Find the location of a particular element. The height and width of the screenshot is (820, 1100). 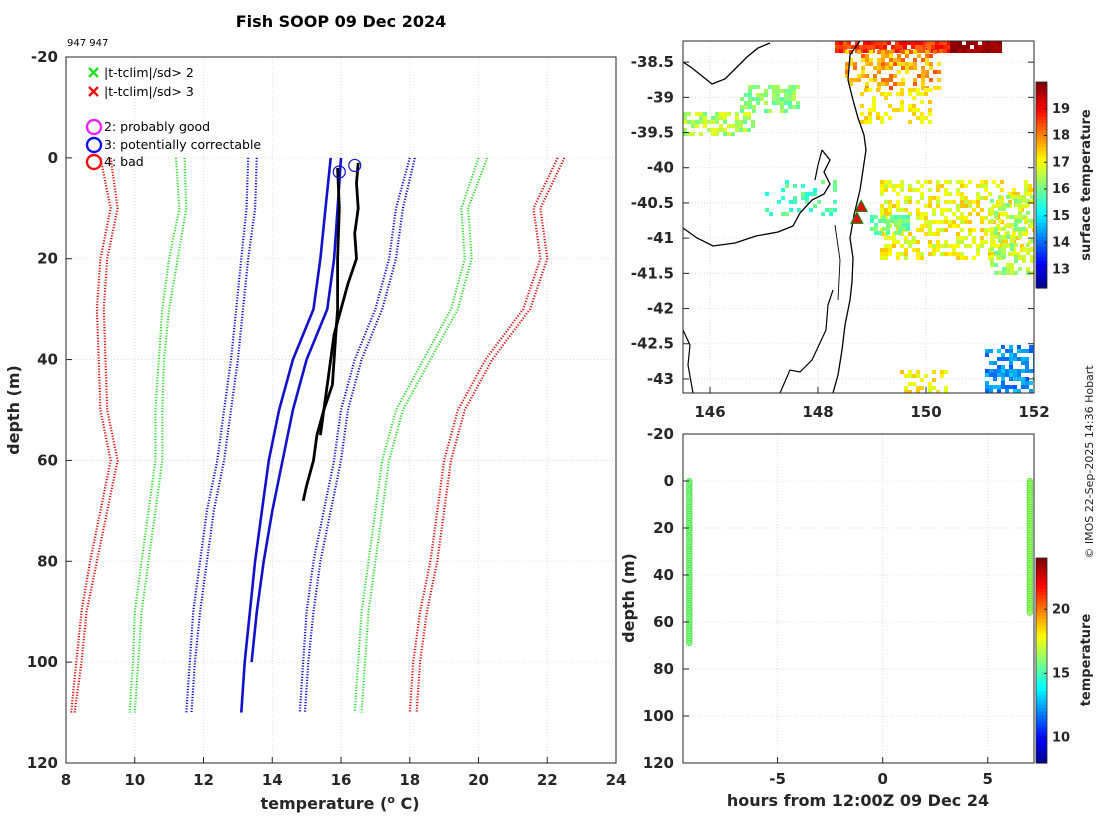

legend-circle-marker is located at coordinates (94, 127).